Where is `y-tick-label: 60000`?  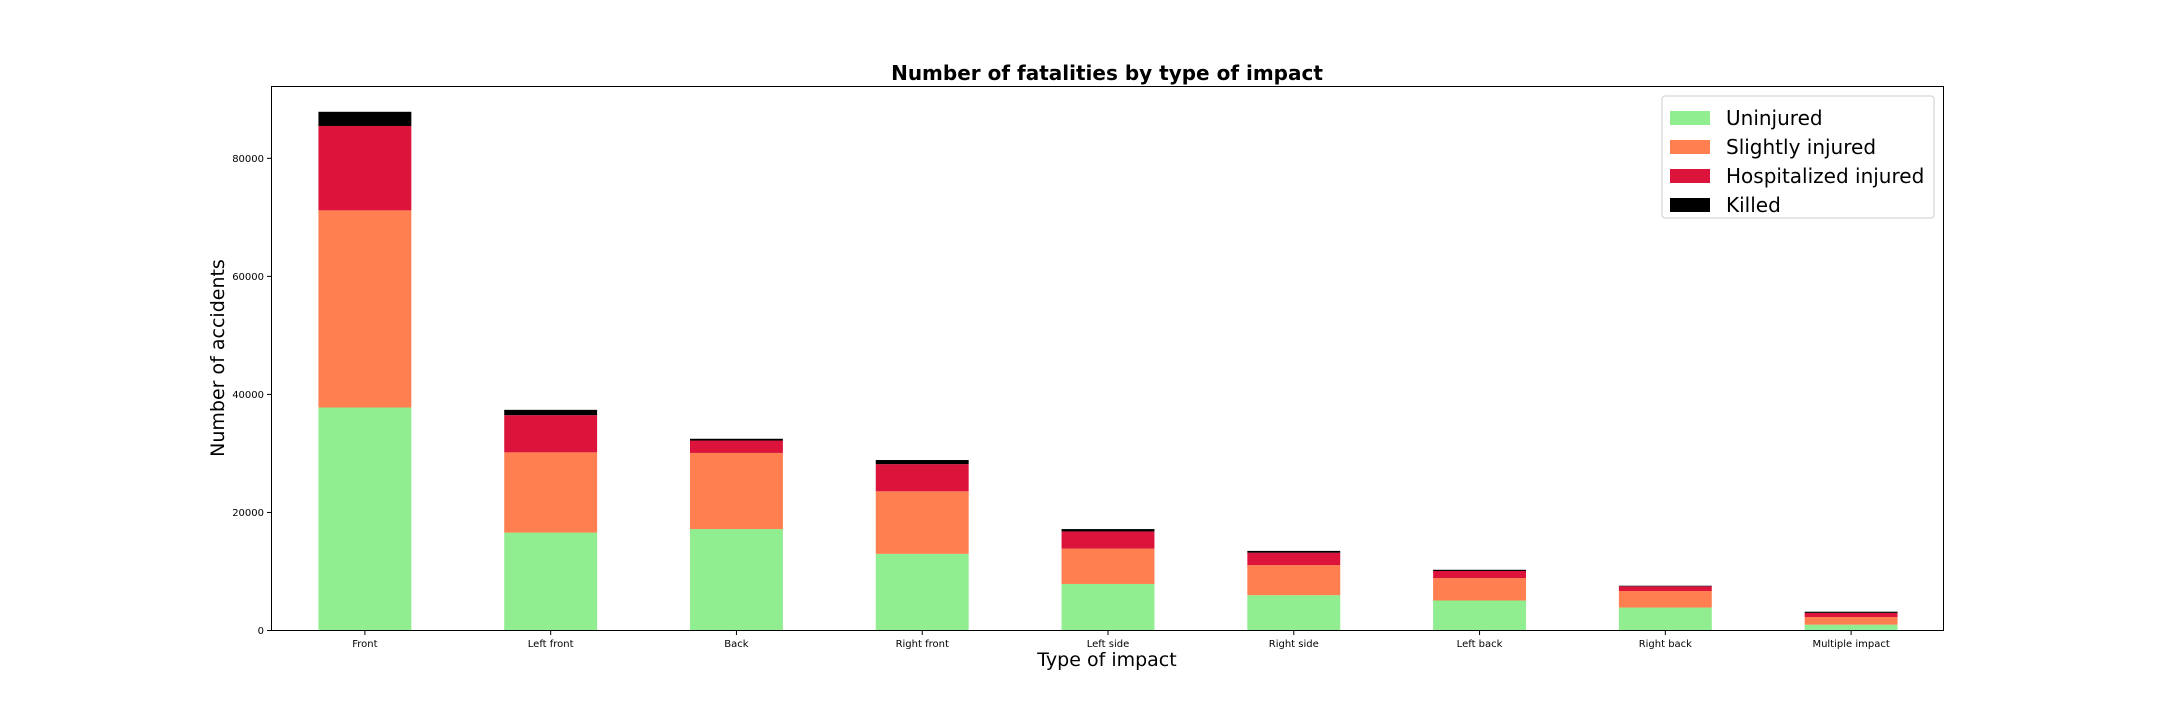 y-tick-label: 60000 is located at coordinates (248, 277).